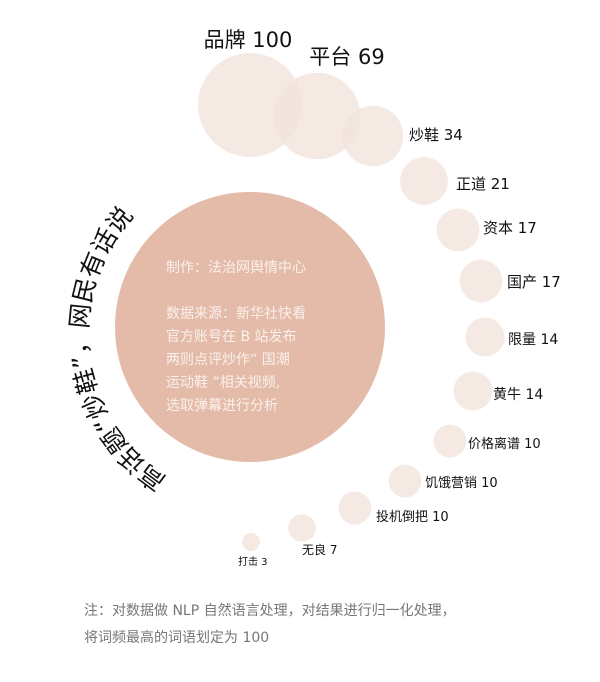 The width and height of the screenshot is (600, 682). I want to click on bubble-无良, so click(302, 528).